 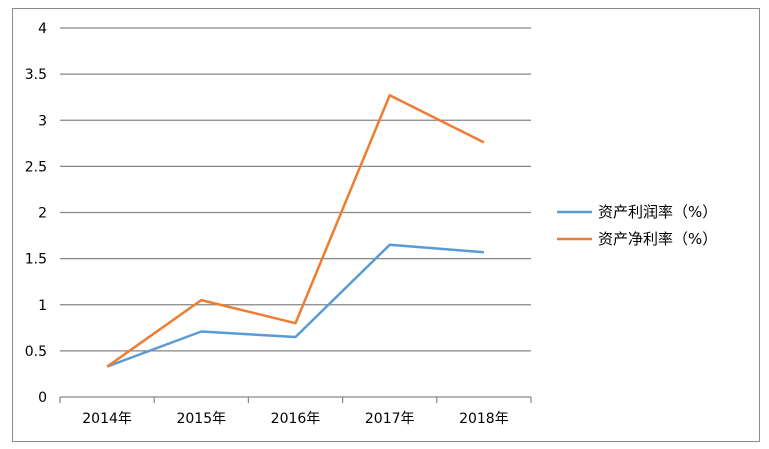 I want to click on x-axis-ticks: 2014年 2015年 2016年 2017年 2018年, so click(x=295, y=419).